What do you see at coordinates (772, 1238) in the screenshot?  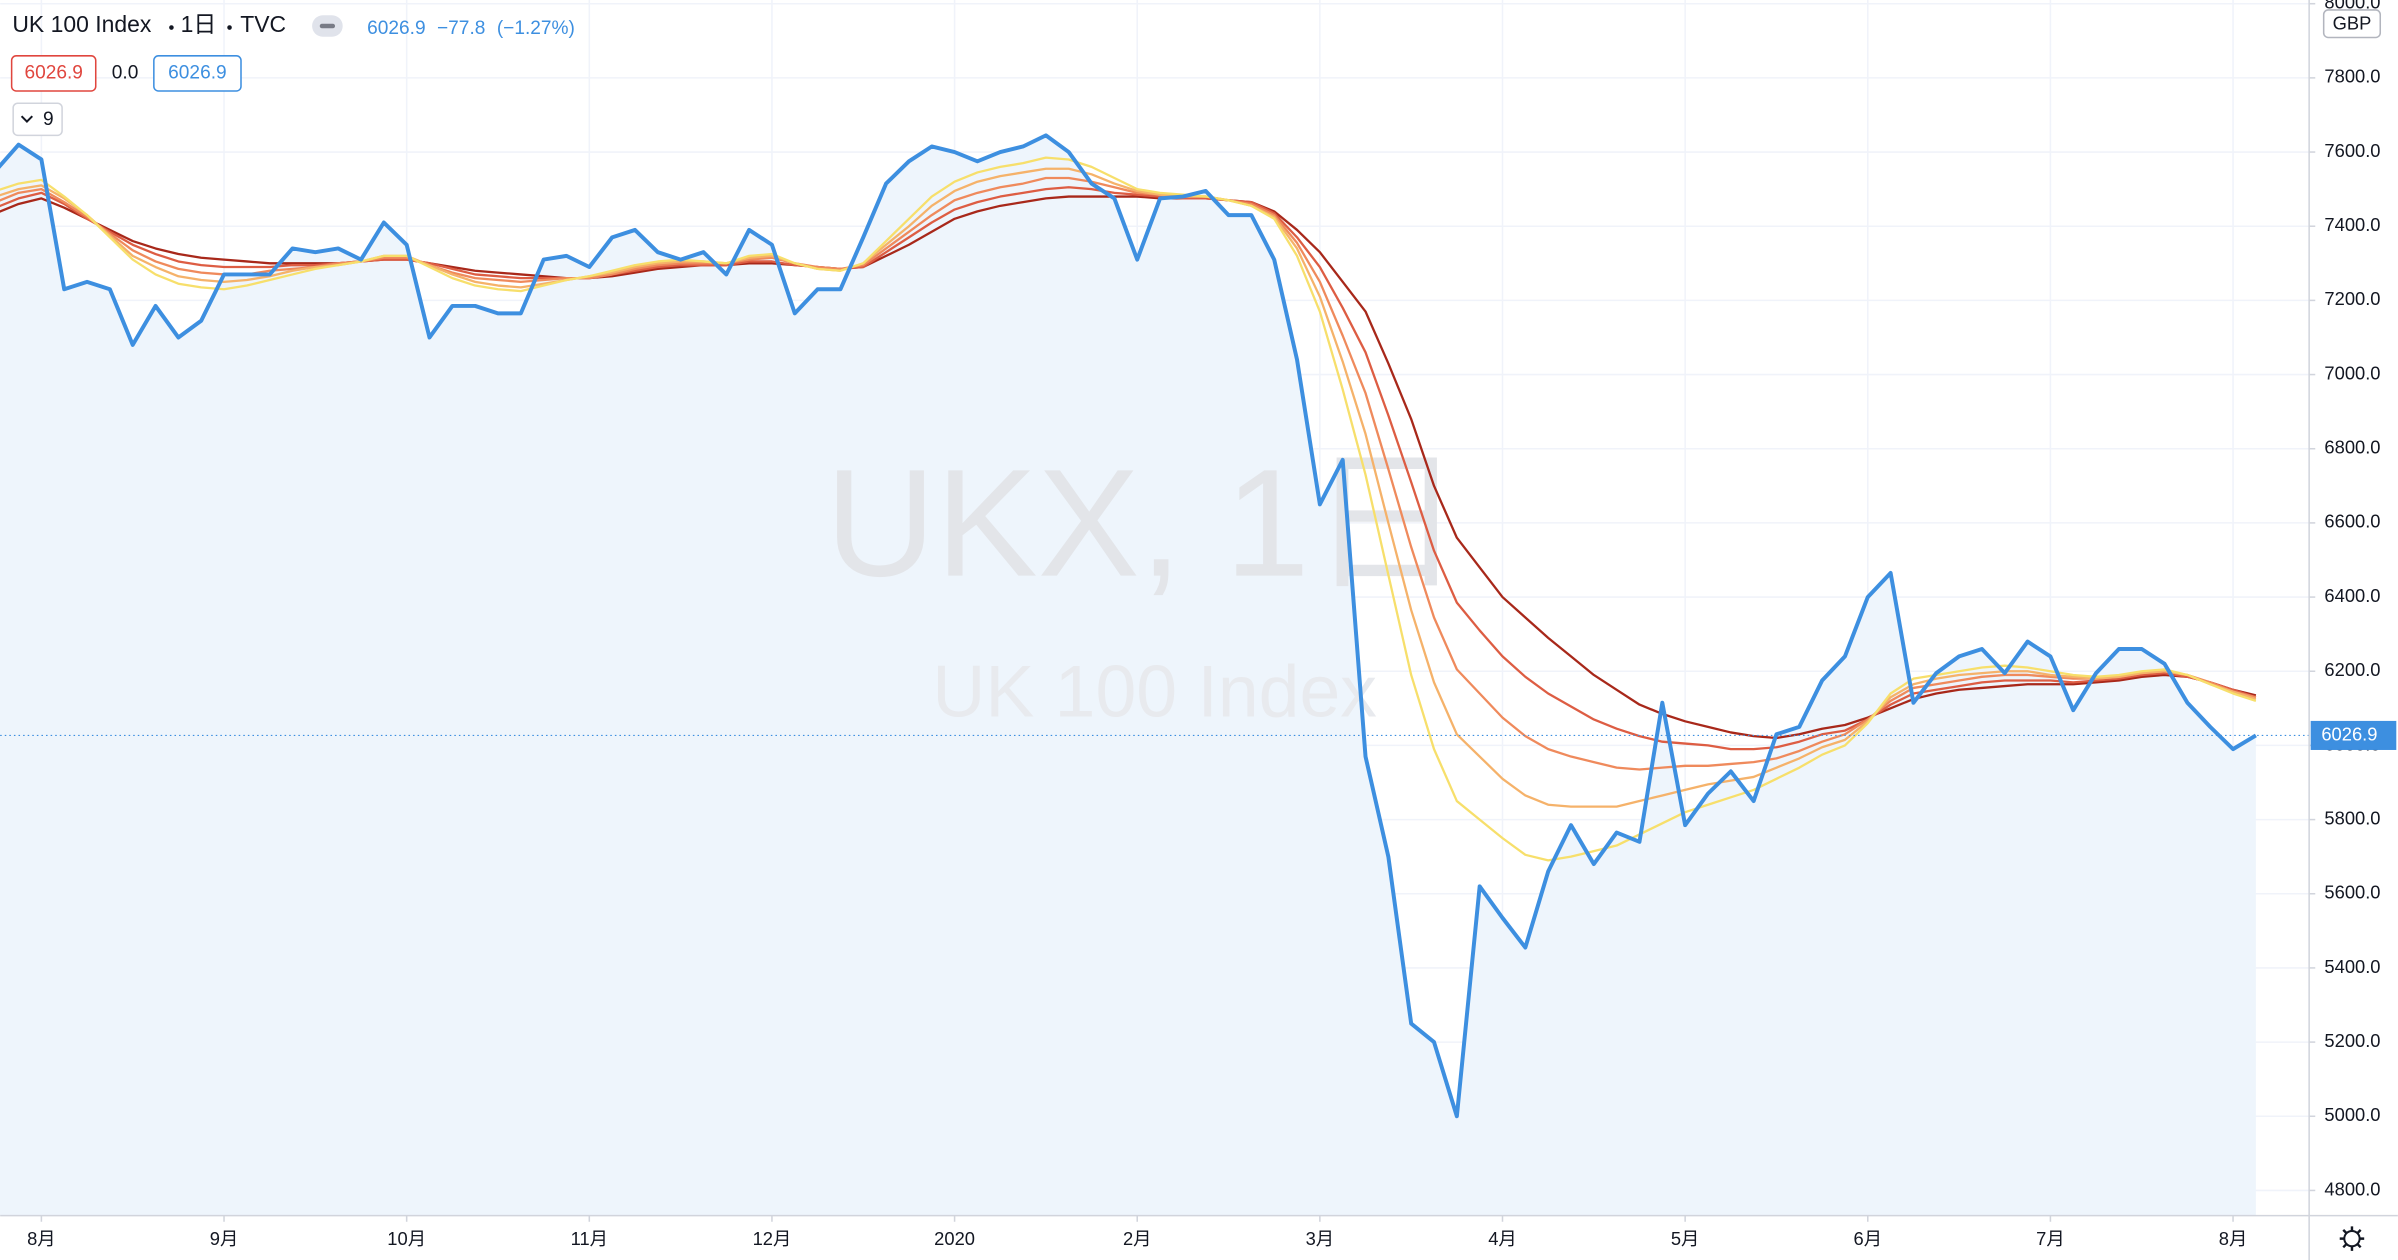 I see `x-tick-label: 12月` at bounding box center [772, 1238].